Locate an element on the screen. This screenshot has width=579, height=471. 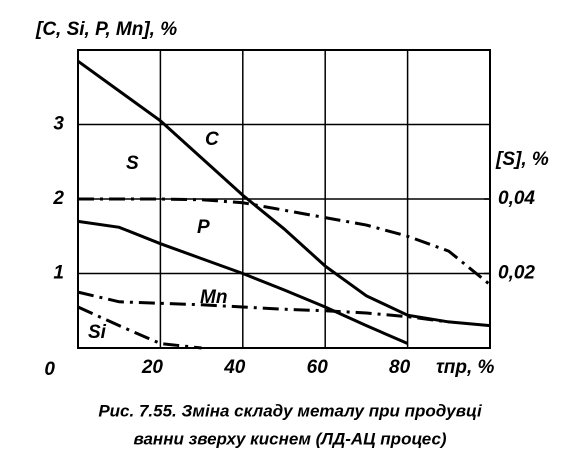
y2-axis-label: [S], % is located at coordinates (522, 159).